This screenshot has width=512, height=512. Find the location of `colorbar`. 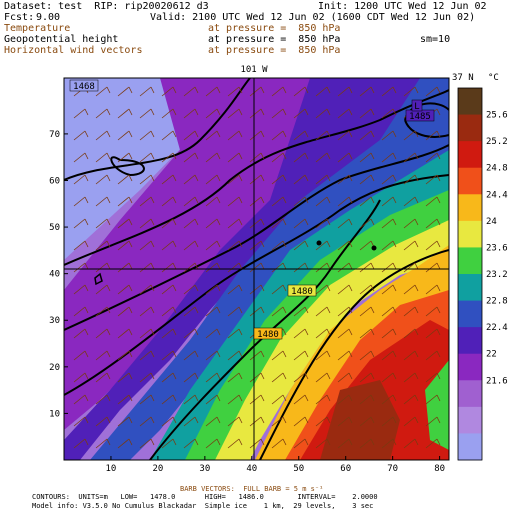

colorbar is located at coordinates (470, 274).